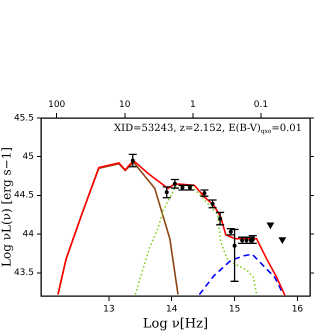 This screenshot has height=332, width=332. What do you see at coordinates (261, 105) in the screenshot?
I see `x2-tick-label: 0.1` at bounding box center [261, 105].